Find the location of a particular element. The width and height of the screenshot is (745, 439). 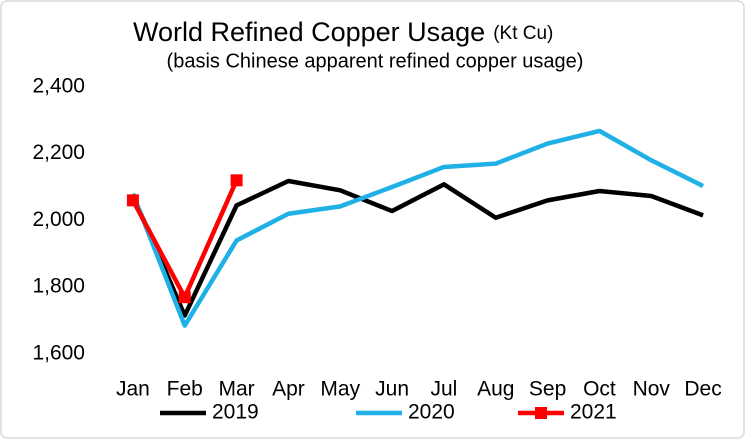

x-tick-label: Aug is located at coordinates (495, 389).